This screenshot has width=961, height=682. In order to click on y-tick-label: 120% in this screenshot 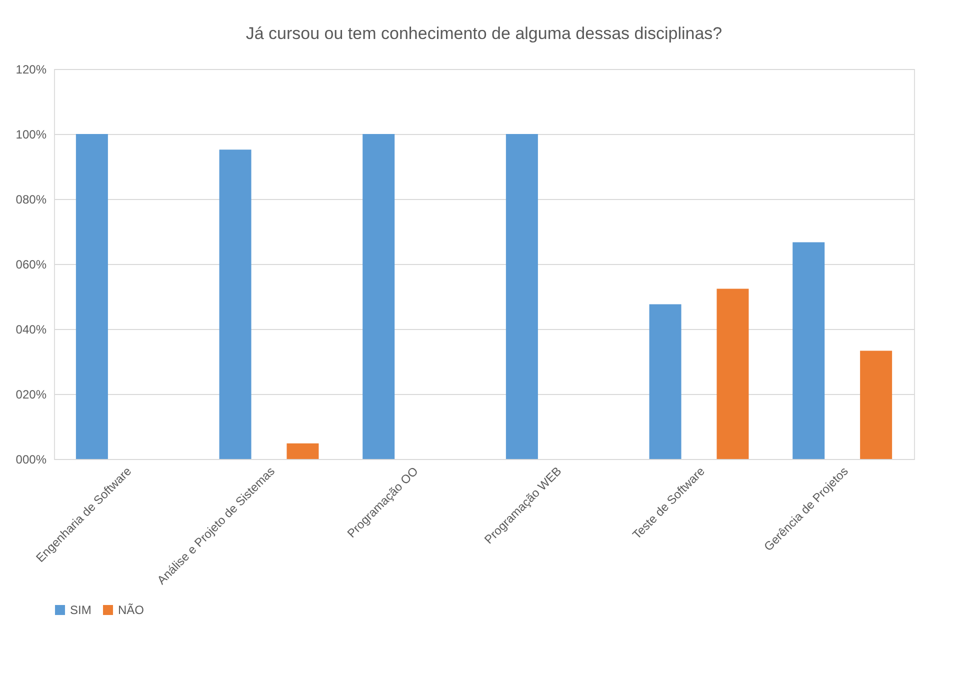, I will do `click(31, 69)`.